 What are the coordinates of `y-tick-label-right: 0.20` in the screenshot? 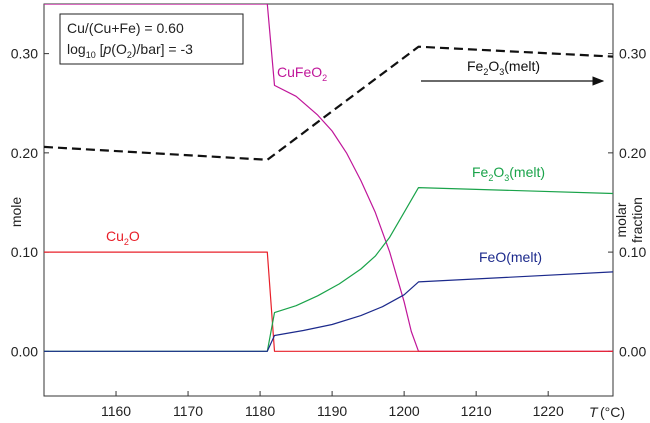 It's located at (632, 153).